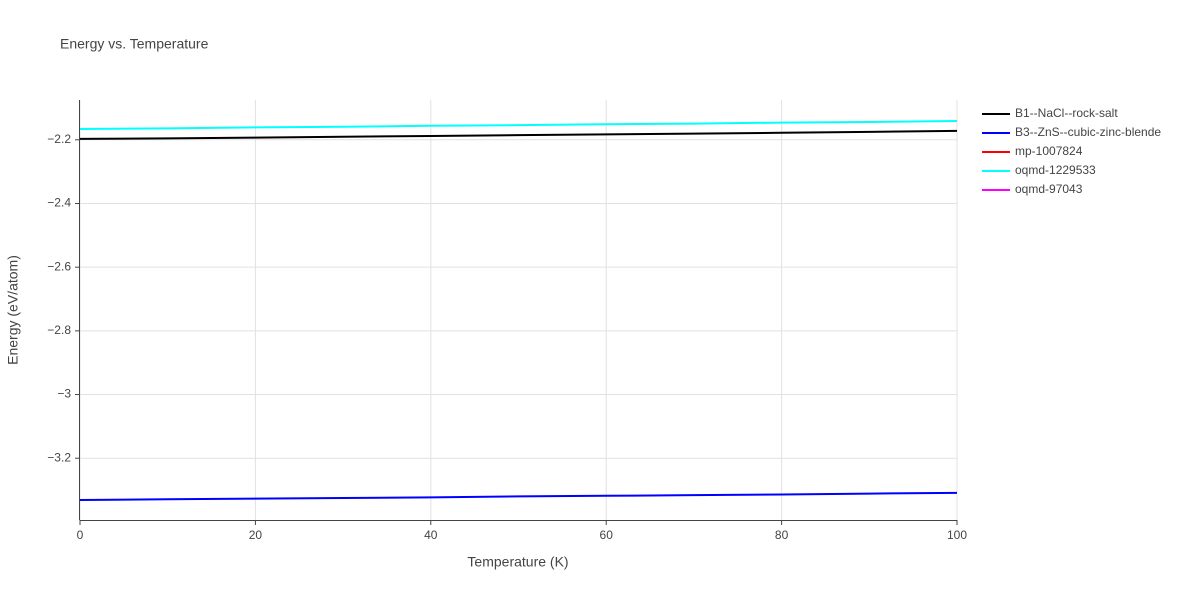 This screenshot has height=600, width=1200. What do you see at coordinates (1049, 189) in the screenshot?
I see `legend-label: oqmd-97043` at bounding box center [1049, 189].